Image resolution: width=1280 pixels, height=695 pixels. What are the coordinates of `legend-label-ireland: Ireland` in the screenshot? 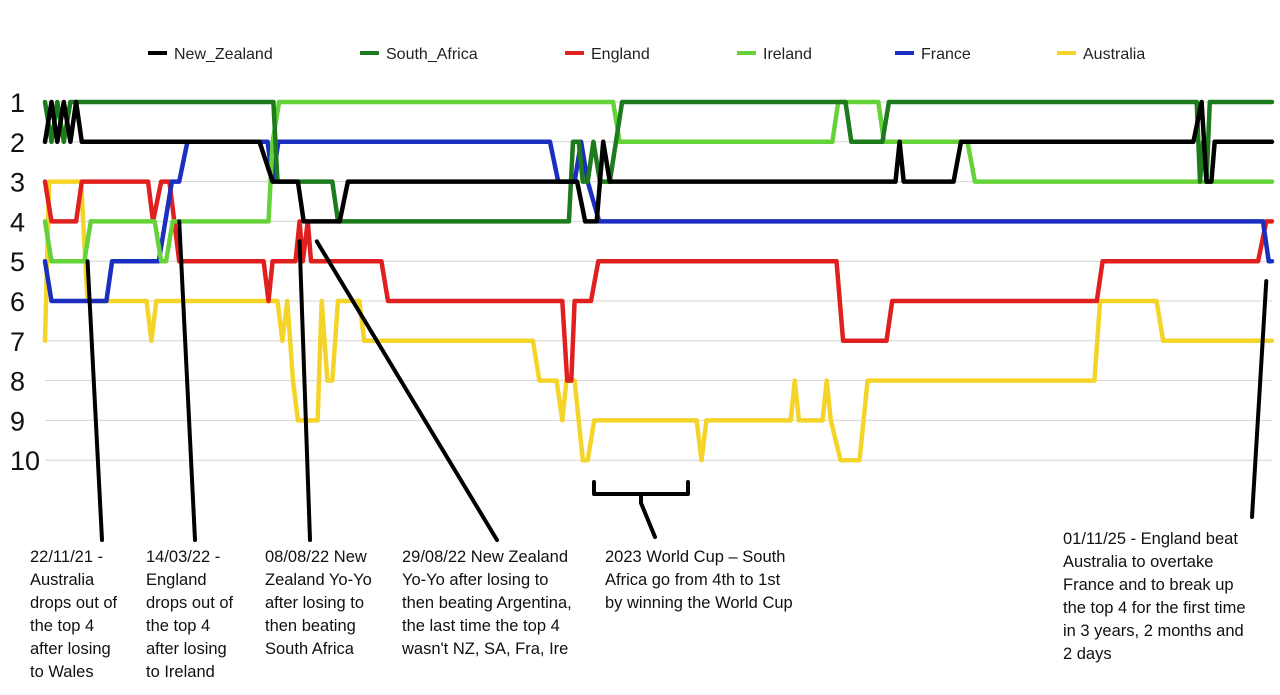 It's located at (787, 54).